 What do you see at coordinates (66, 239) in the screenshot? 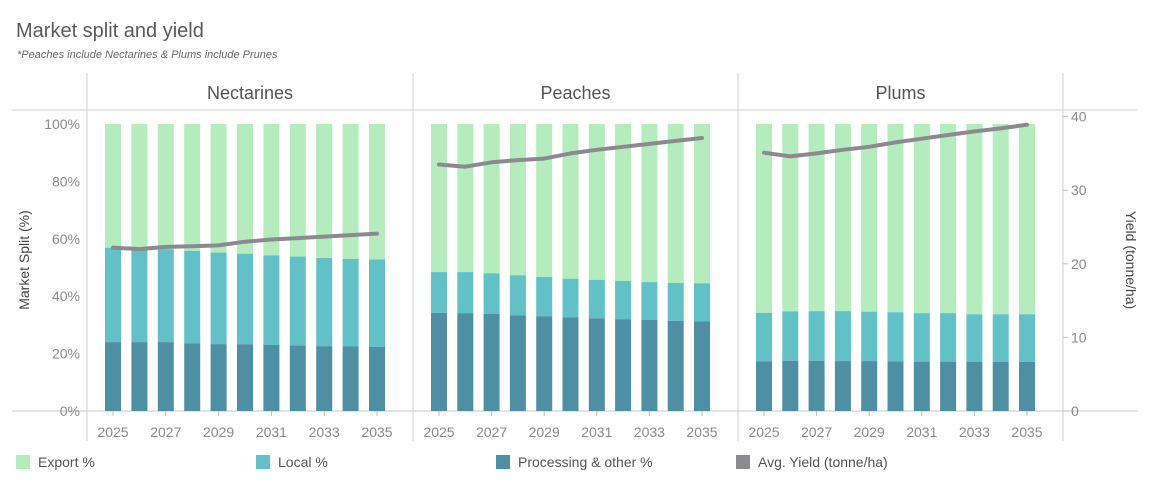
I see `y-left-tick-label: 60%` at bounding box center [66, 239].